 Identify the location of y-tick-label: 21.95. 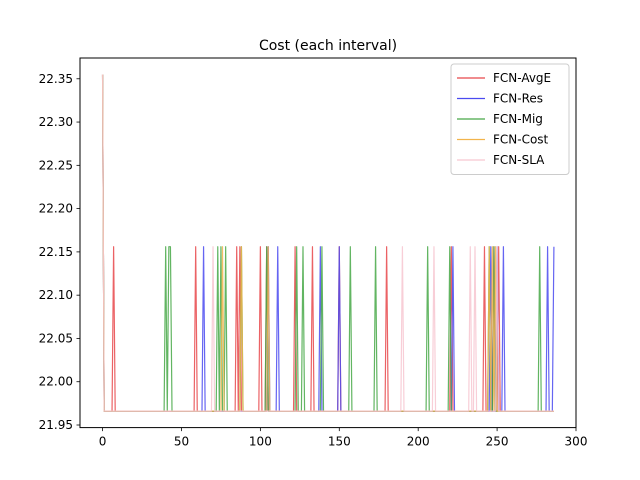
(56, 425).